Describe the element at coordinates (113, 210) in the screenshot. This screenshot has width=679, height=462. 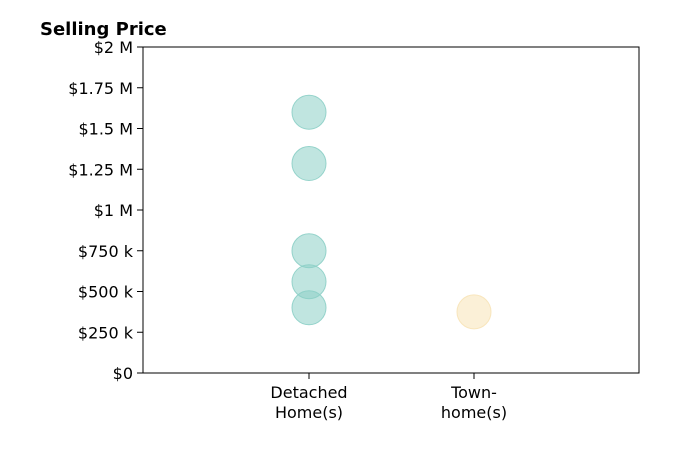
I see `y-tick-label: $1 M` at that location.